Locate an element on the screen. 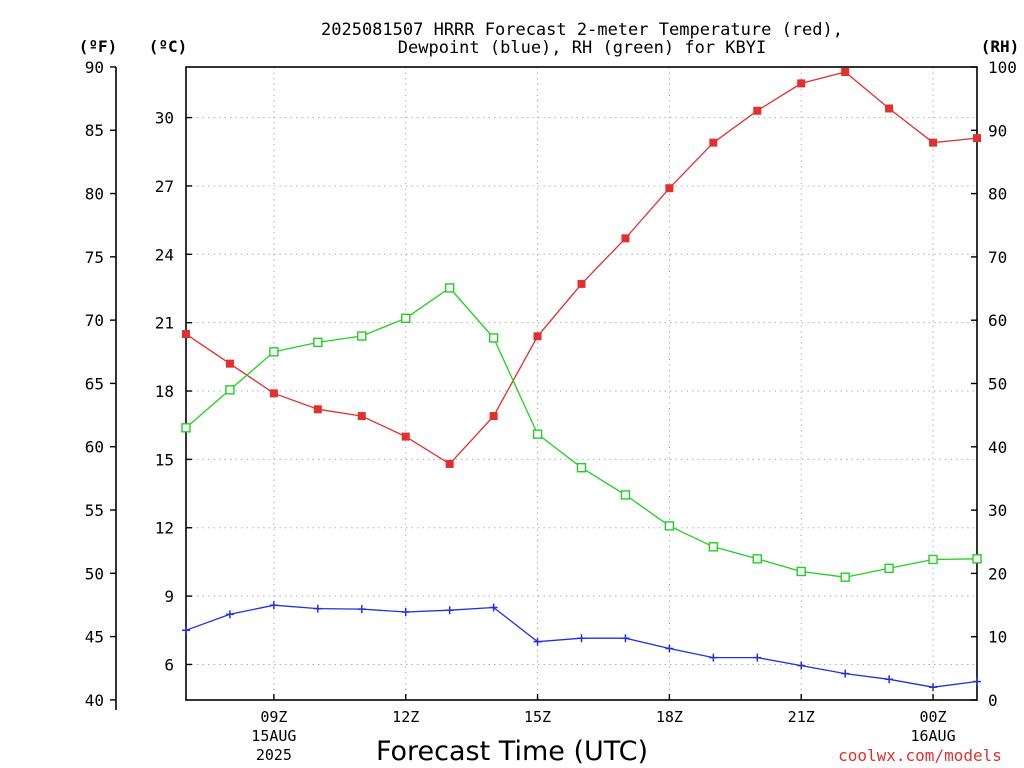  fahrenheit-tick-label: 60 is located at coordinates (94, 447).